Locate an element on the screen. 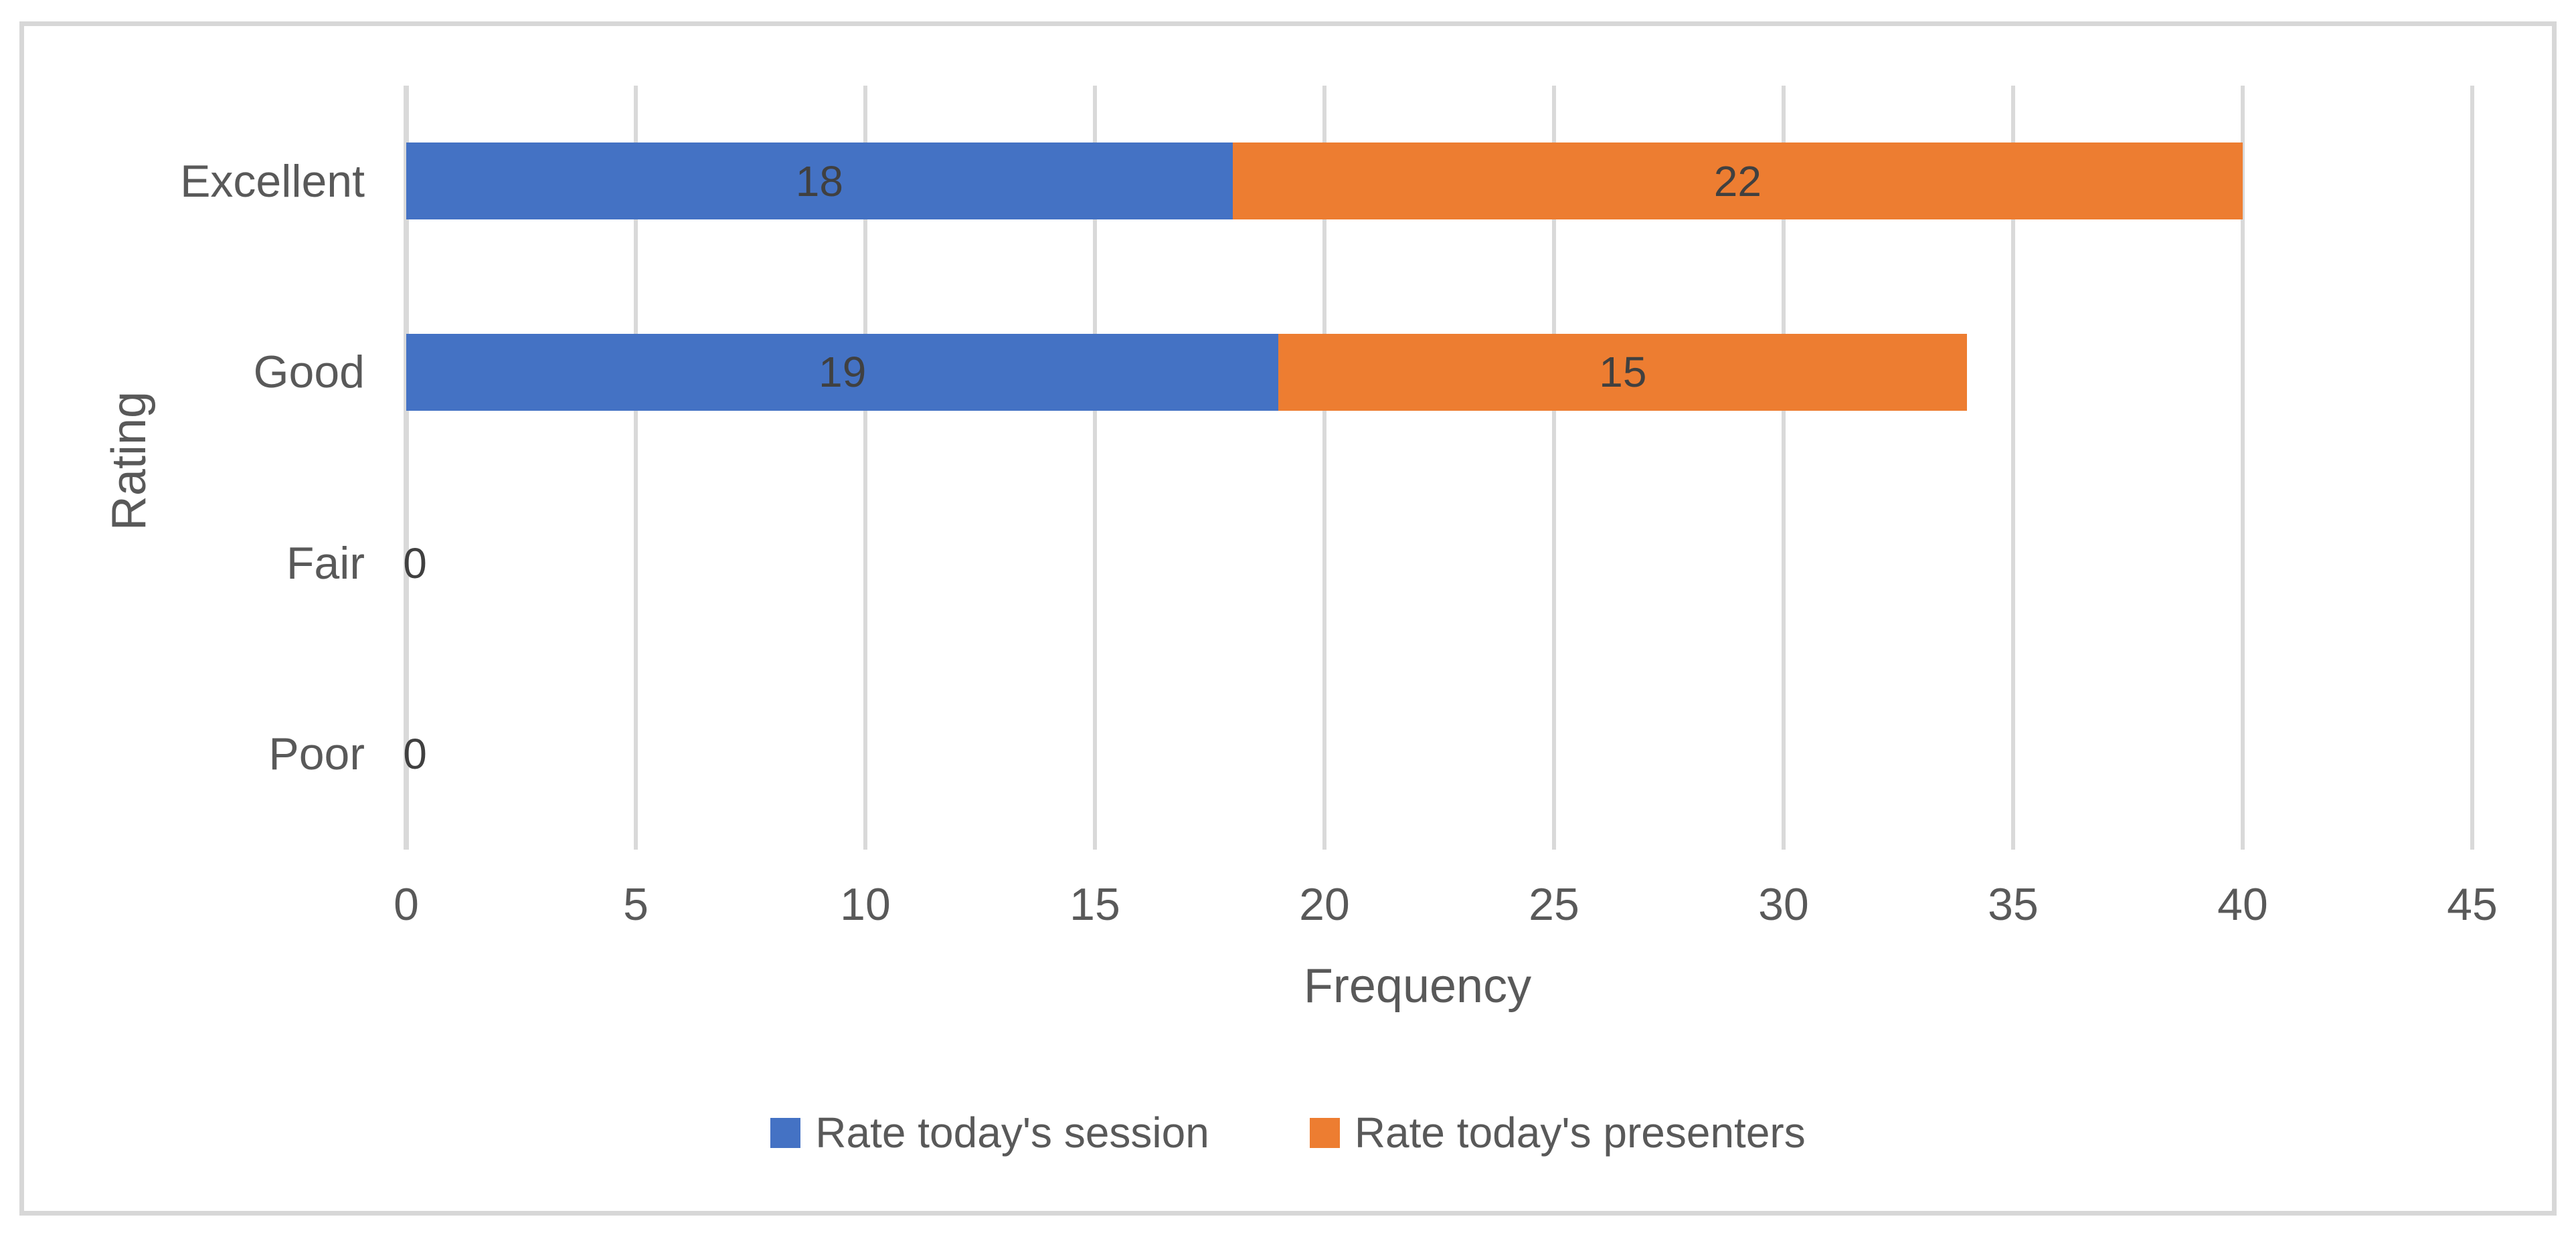 The width and height of the screenshot is (2576, 1241). x-axis-title: Frequency is located at coordinates (1417, 986).